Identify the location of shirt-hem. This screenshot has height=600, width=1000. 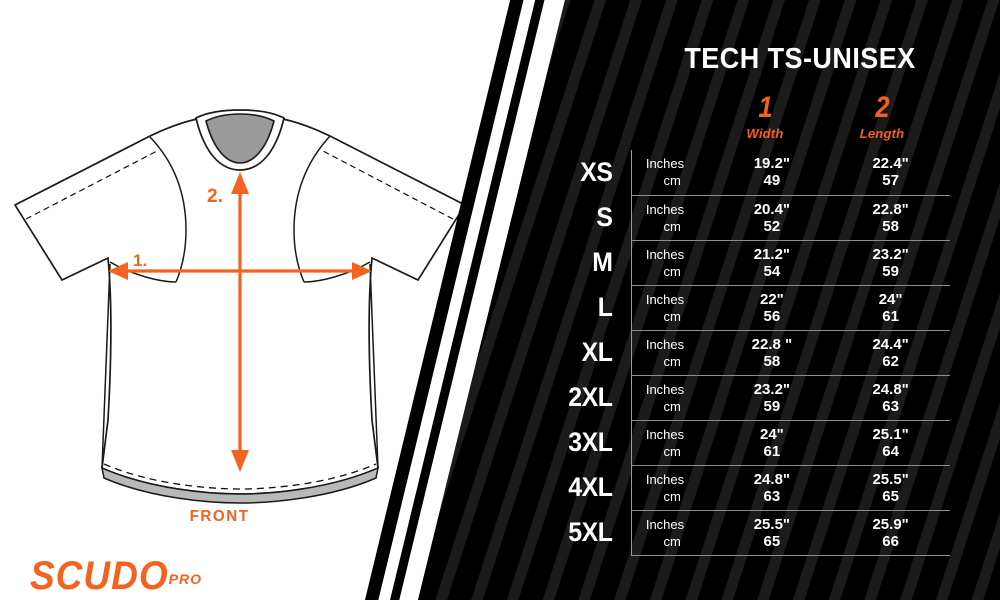
(240, 485).